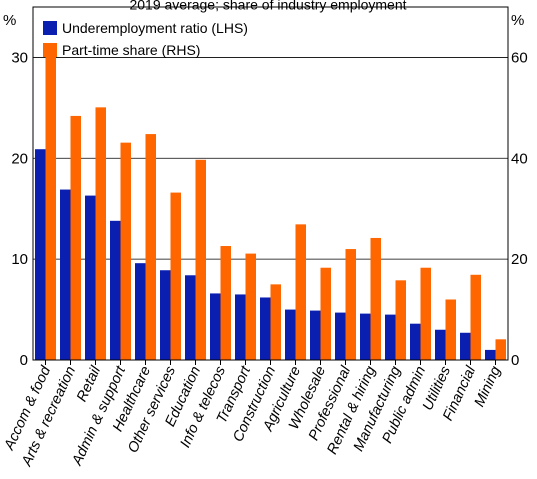  What do you see at coordinates (517, 20) in the screenshot?
I see `right-axis-unit: %` at bounding box center [517, 20].